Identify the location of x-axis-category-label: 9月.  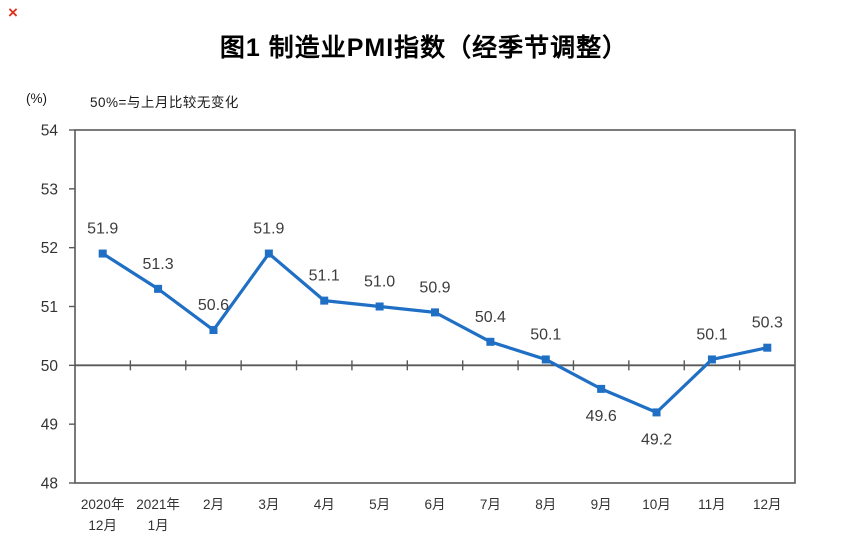
(601, 504).